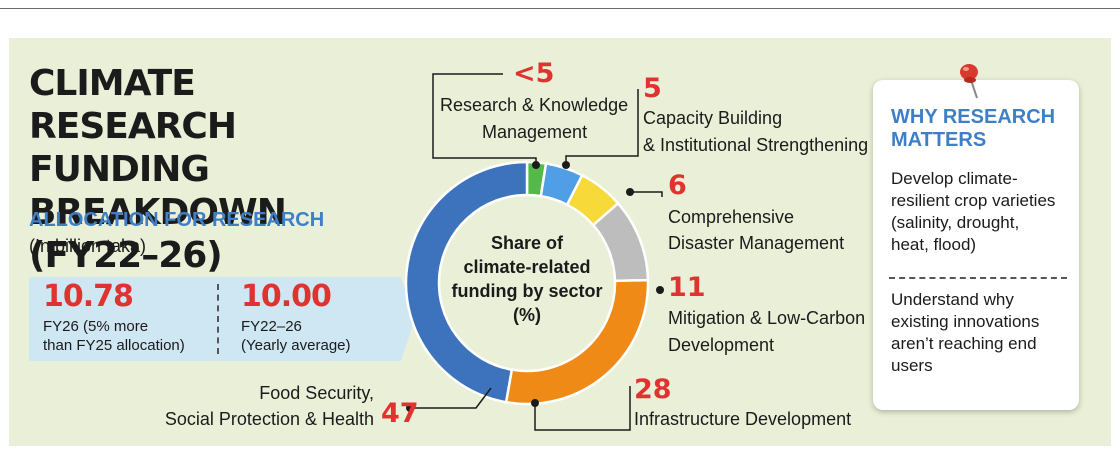  I want to click on donut-slice, so click(466, 282).